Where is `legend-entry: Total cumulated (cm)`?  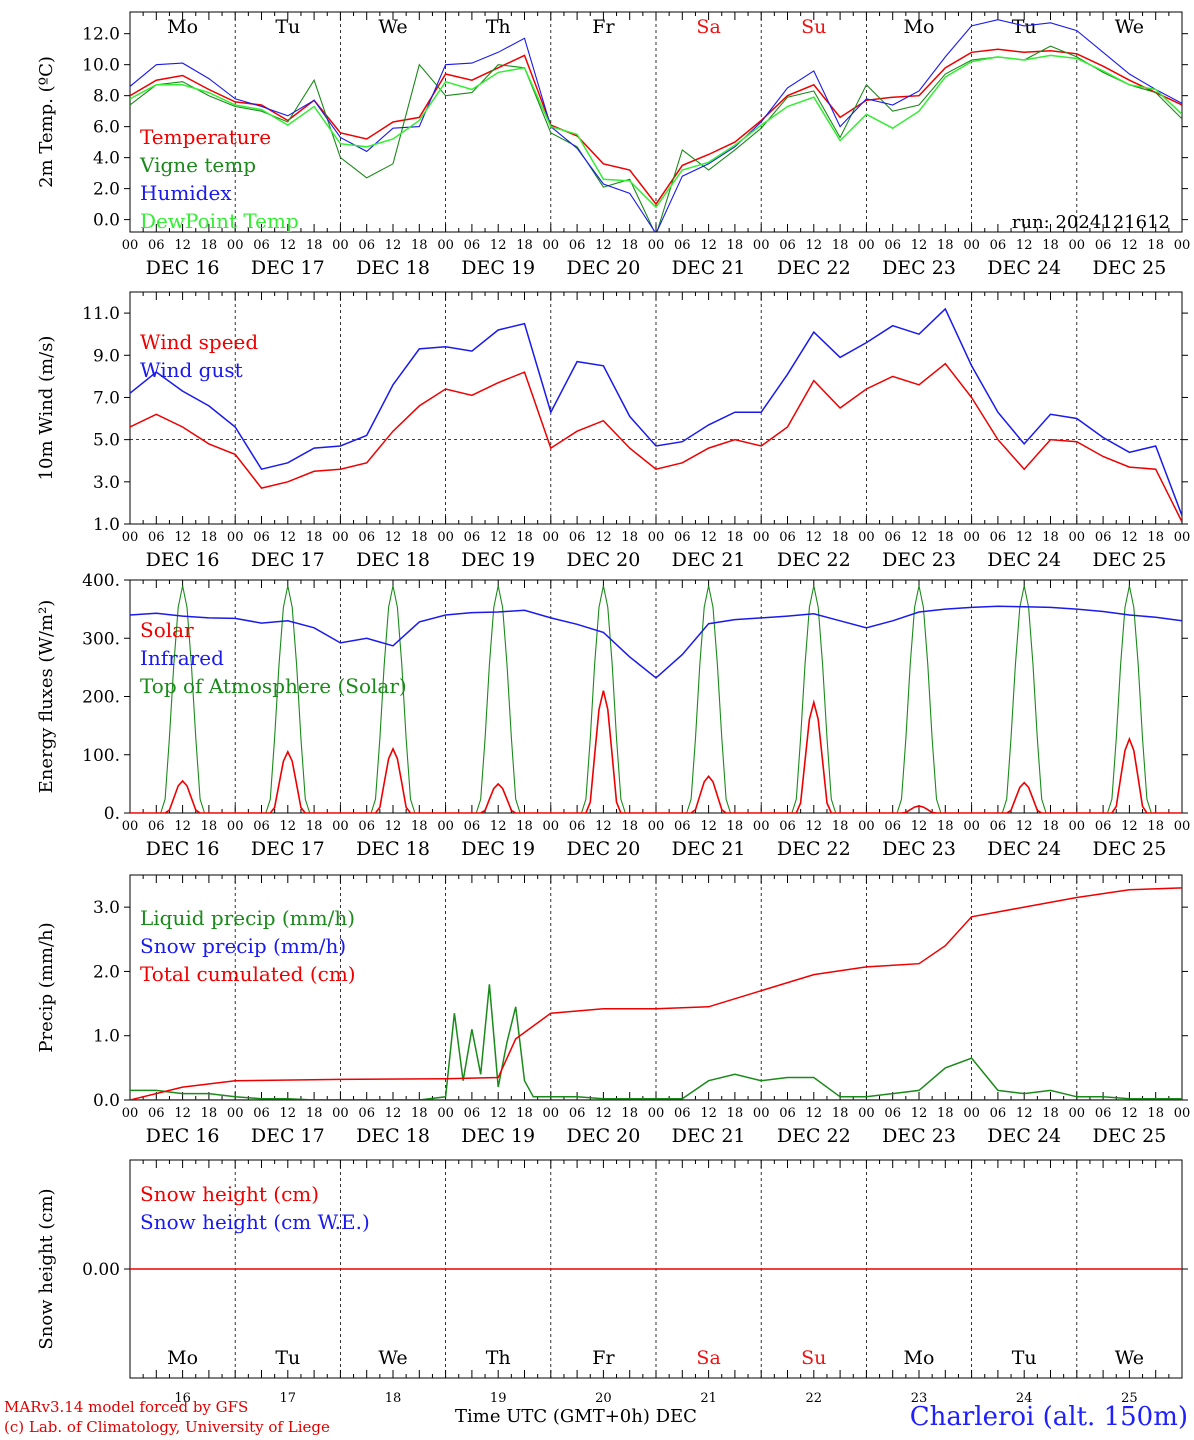
legend-entry: Total cumulated (cm) is located at coordinates (248, 974).